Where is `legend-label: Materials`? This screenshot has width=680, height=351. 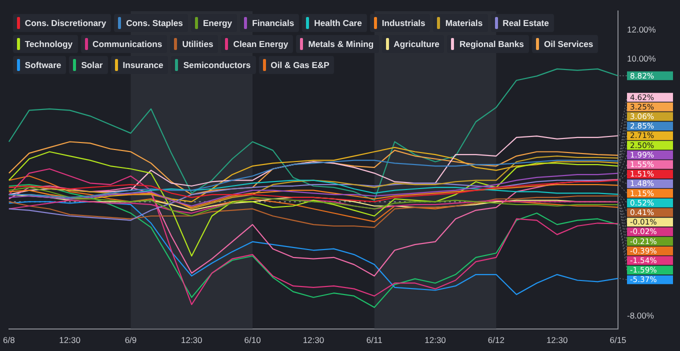 legend-label: Materials is located at coordinates (464, 23).